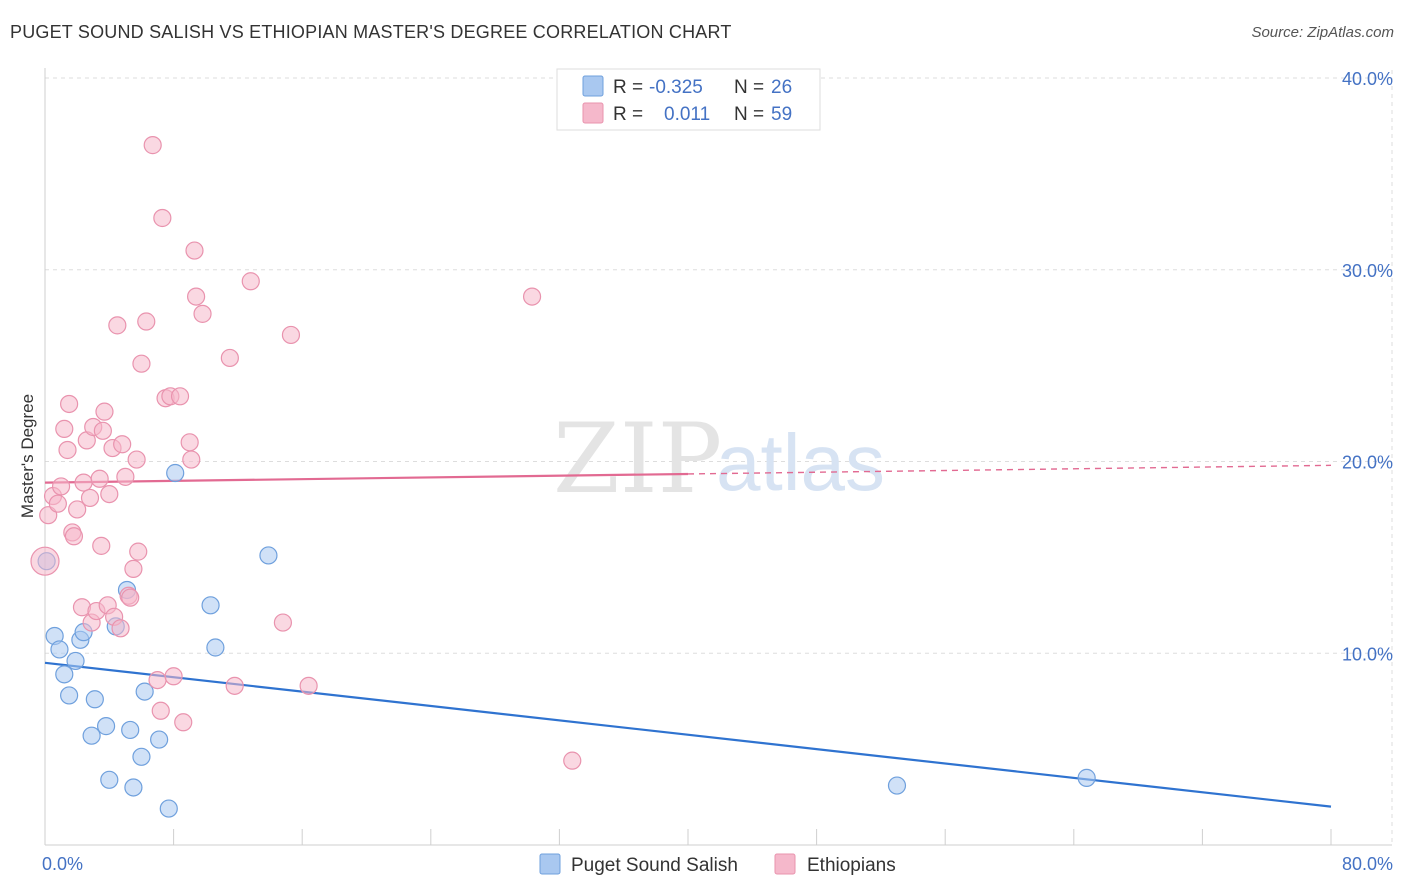 This screenshot has width=1406, height=892. Describe the element at coordinates (593, 86) in the screenshot. I see `legend-swatch-puget` at that location.